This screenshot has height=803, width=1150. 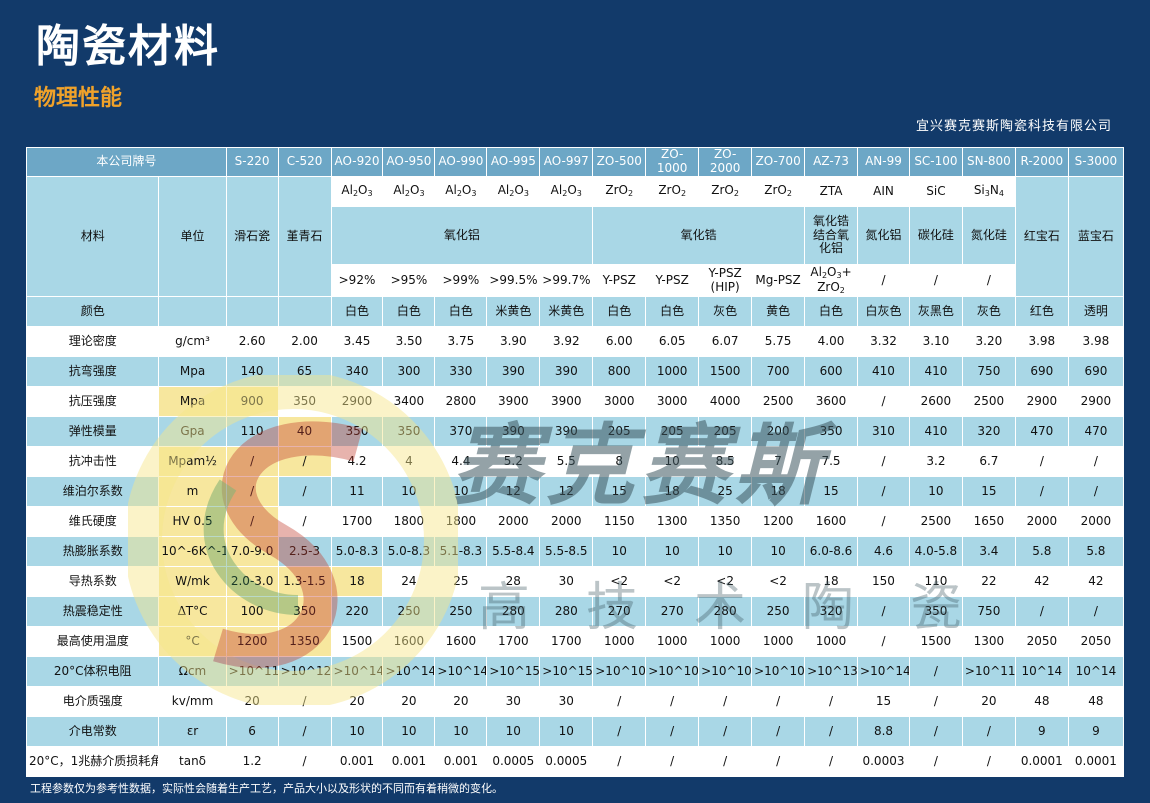 What do you see at coordinates (935, 461) in the screenshot?
I see `value-cell: 3.2` at bounding box center [935, 461].